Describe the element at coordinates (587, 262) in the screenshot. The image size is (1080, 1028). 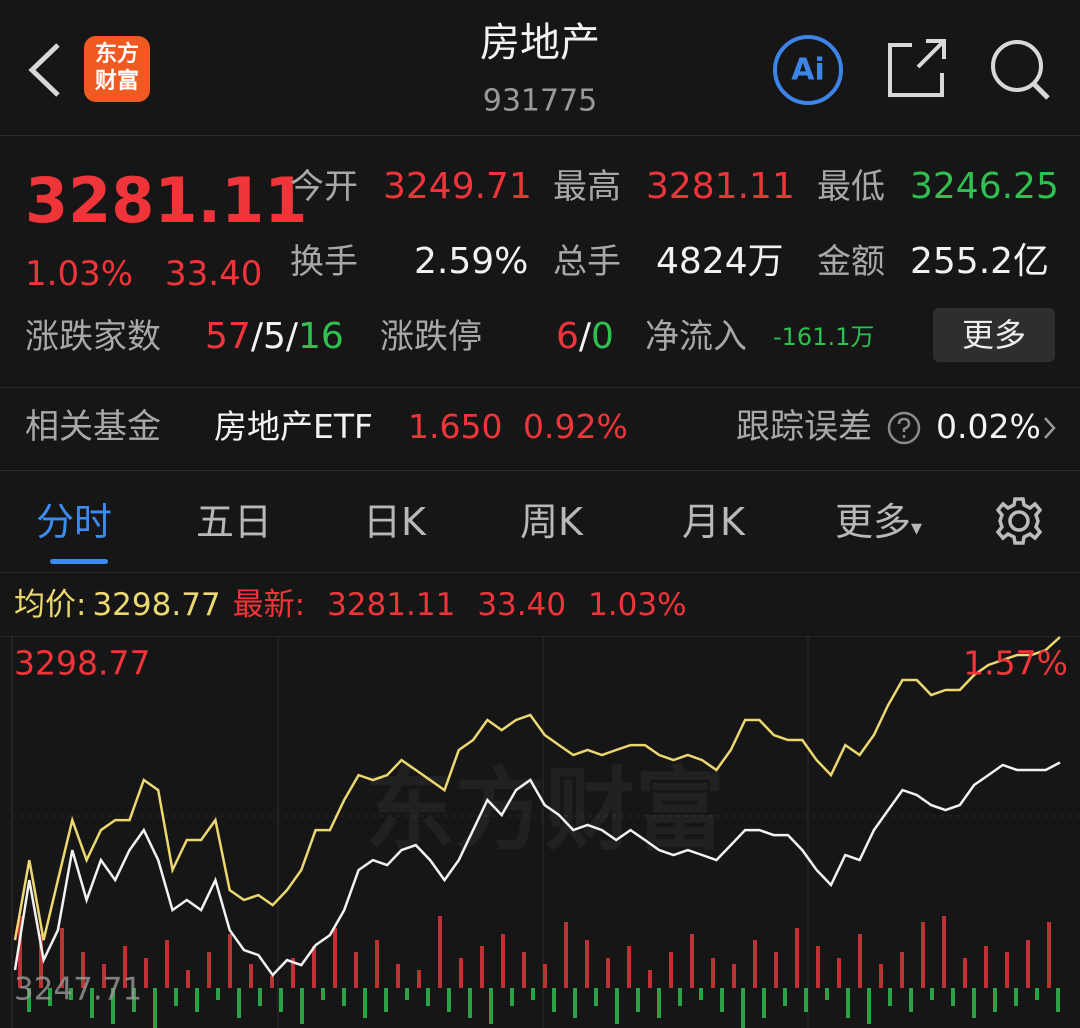
I see `stat-label: 总手` at that location.